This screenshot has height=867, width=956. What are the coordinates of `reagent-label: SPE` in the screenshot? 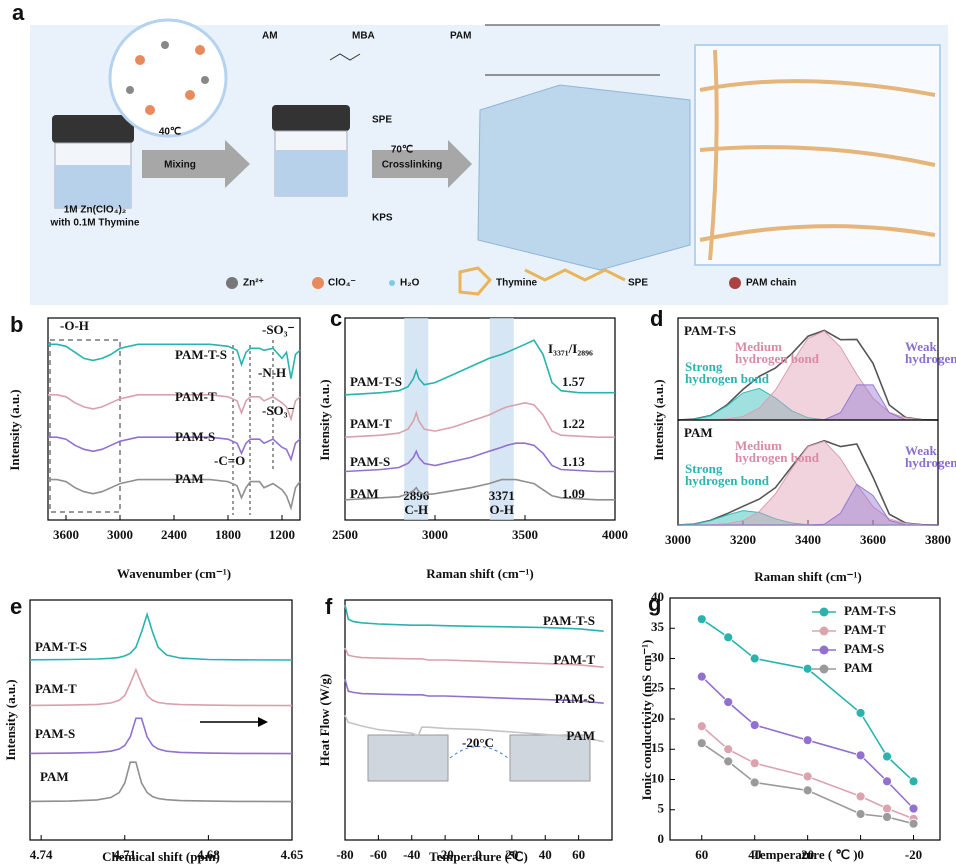 It's located at (382, 120).